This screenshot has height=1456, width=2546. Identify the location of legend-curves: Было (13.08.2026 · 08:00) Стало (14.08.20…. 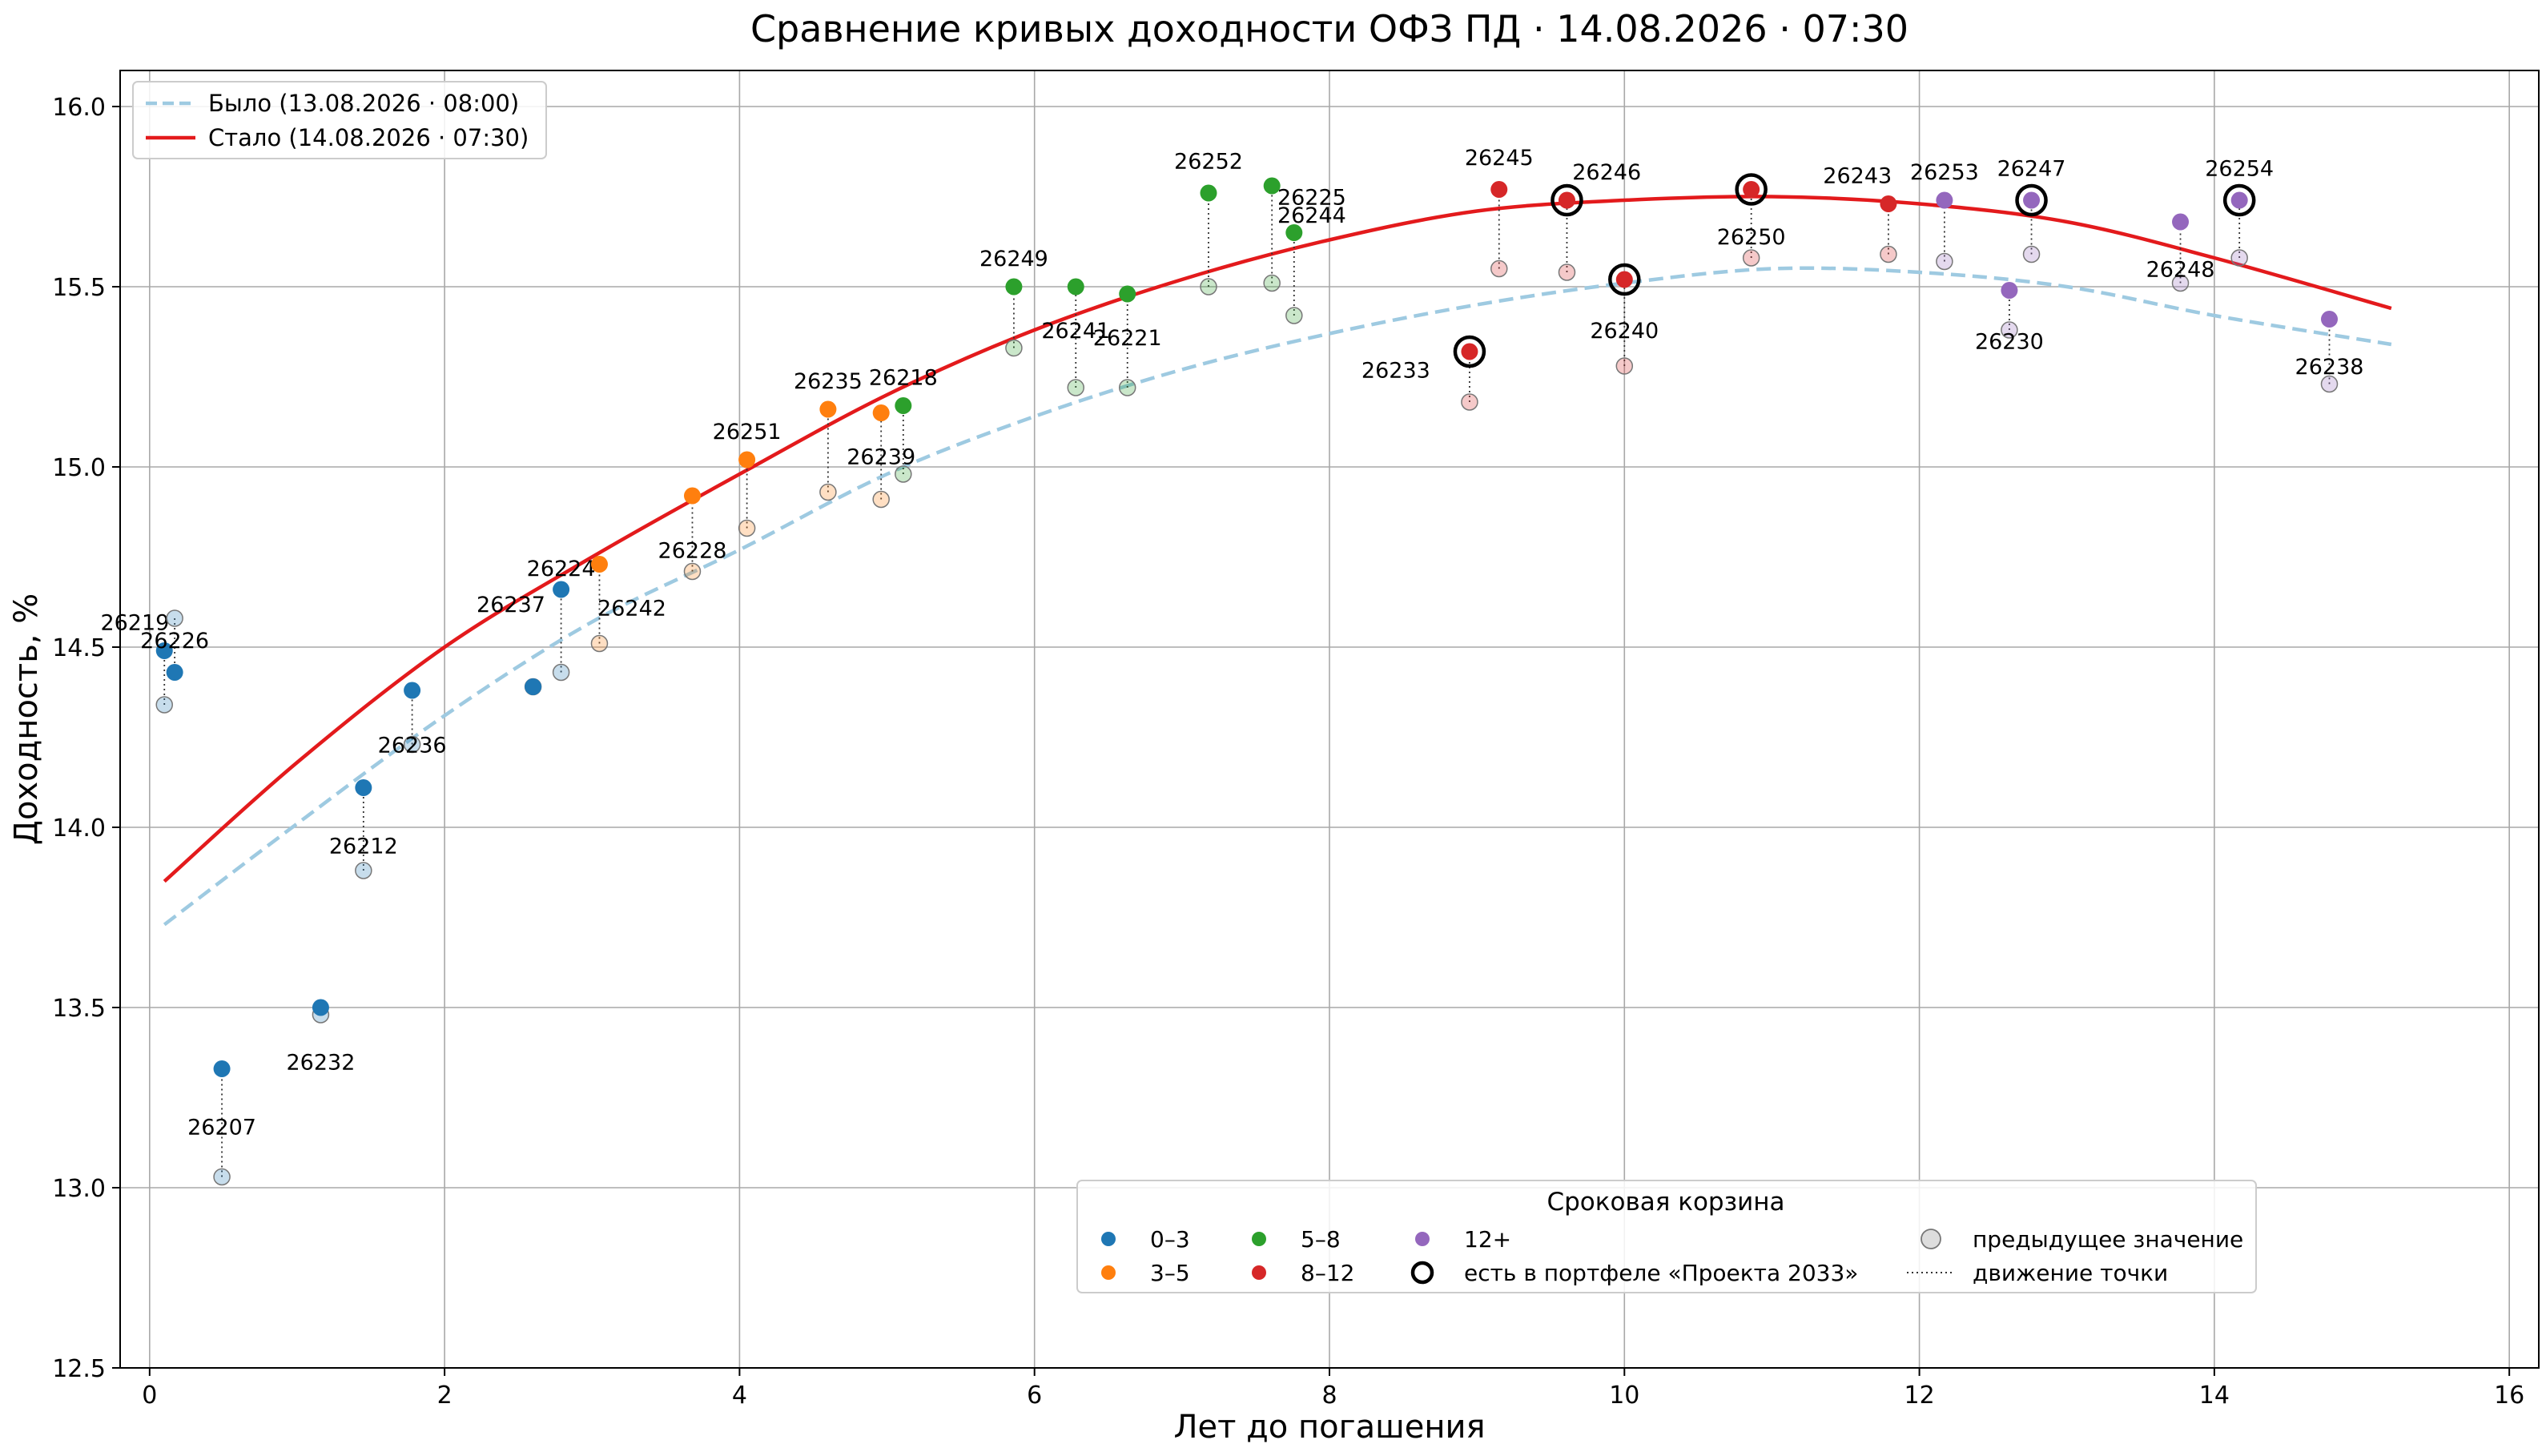
(339, 120).